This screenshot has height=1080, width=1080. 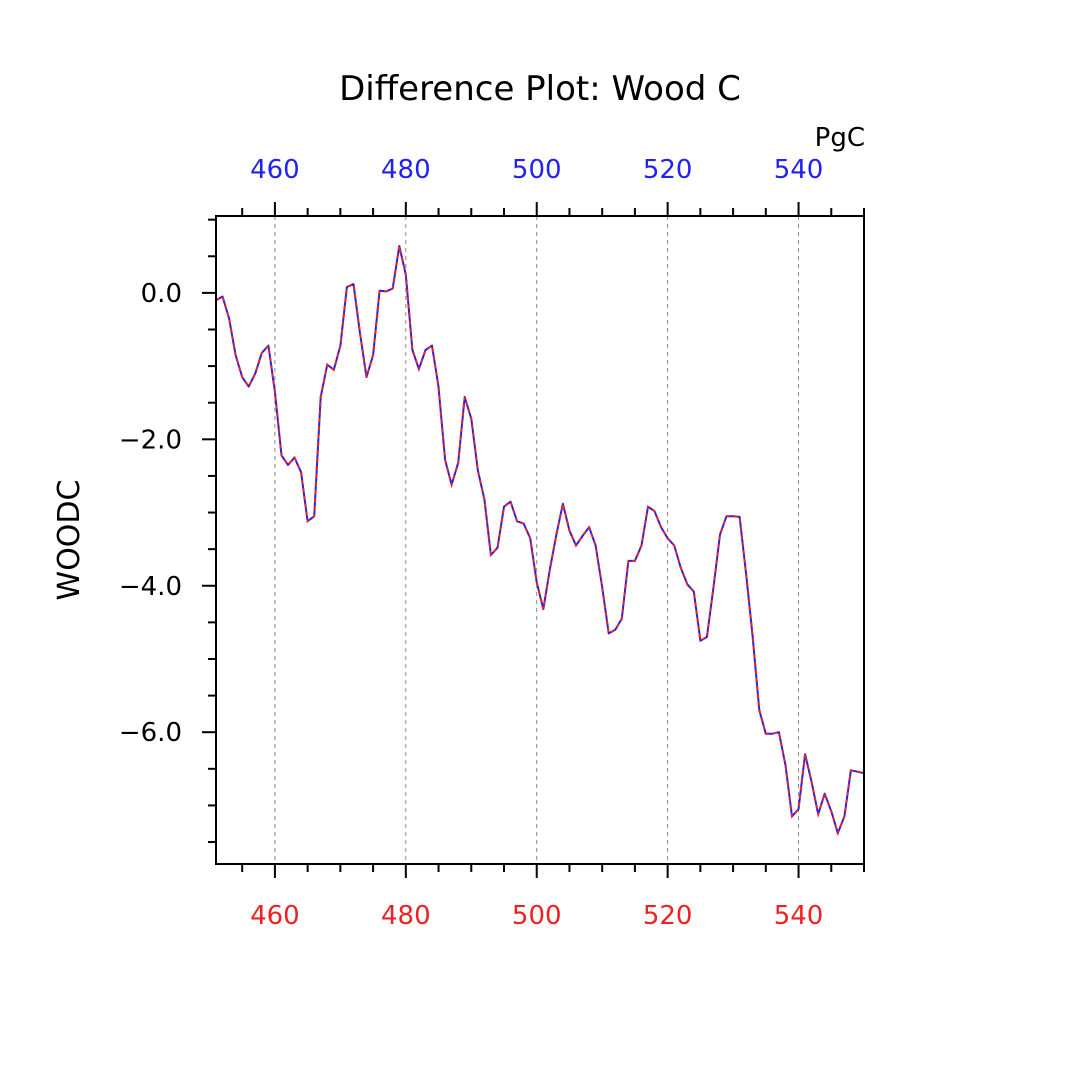 I want to click on y-tick-label: −6.0, so click(x=150, y=733).